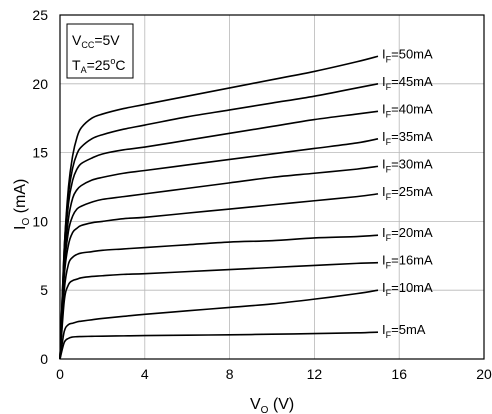 The image size is (492, 414). What do you see at coordinates (98, 65) in the screenshot?
I see `conditions-line-2: TA=25oC` at bounding box center [98, 65].